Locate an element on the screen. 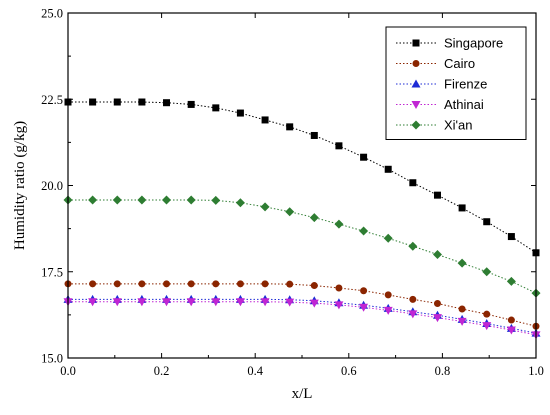 This screenshot has width=550, height=415. legend-label: Singapore is located at coordinates (473, 43).